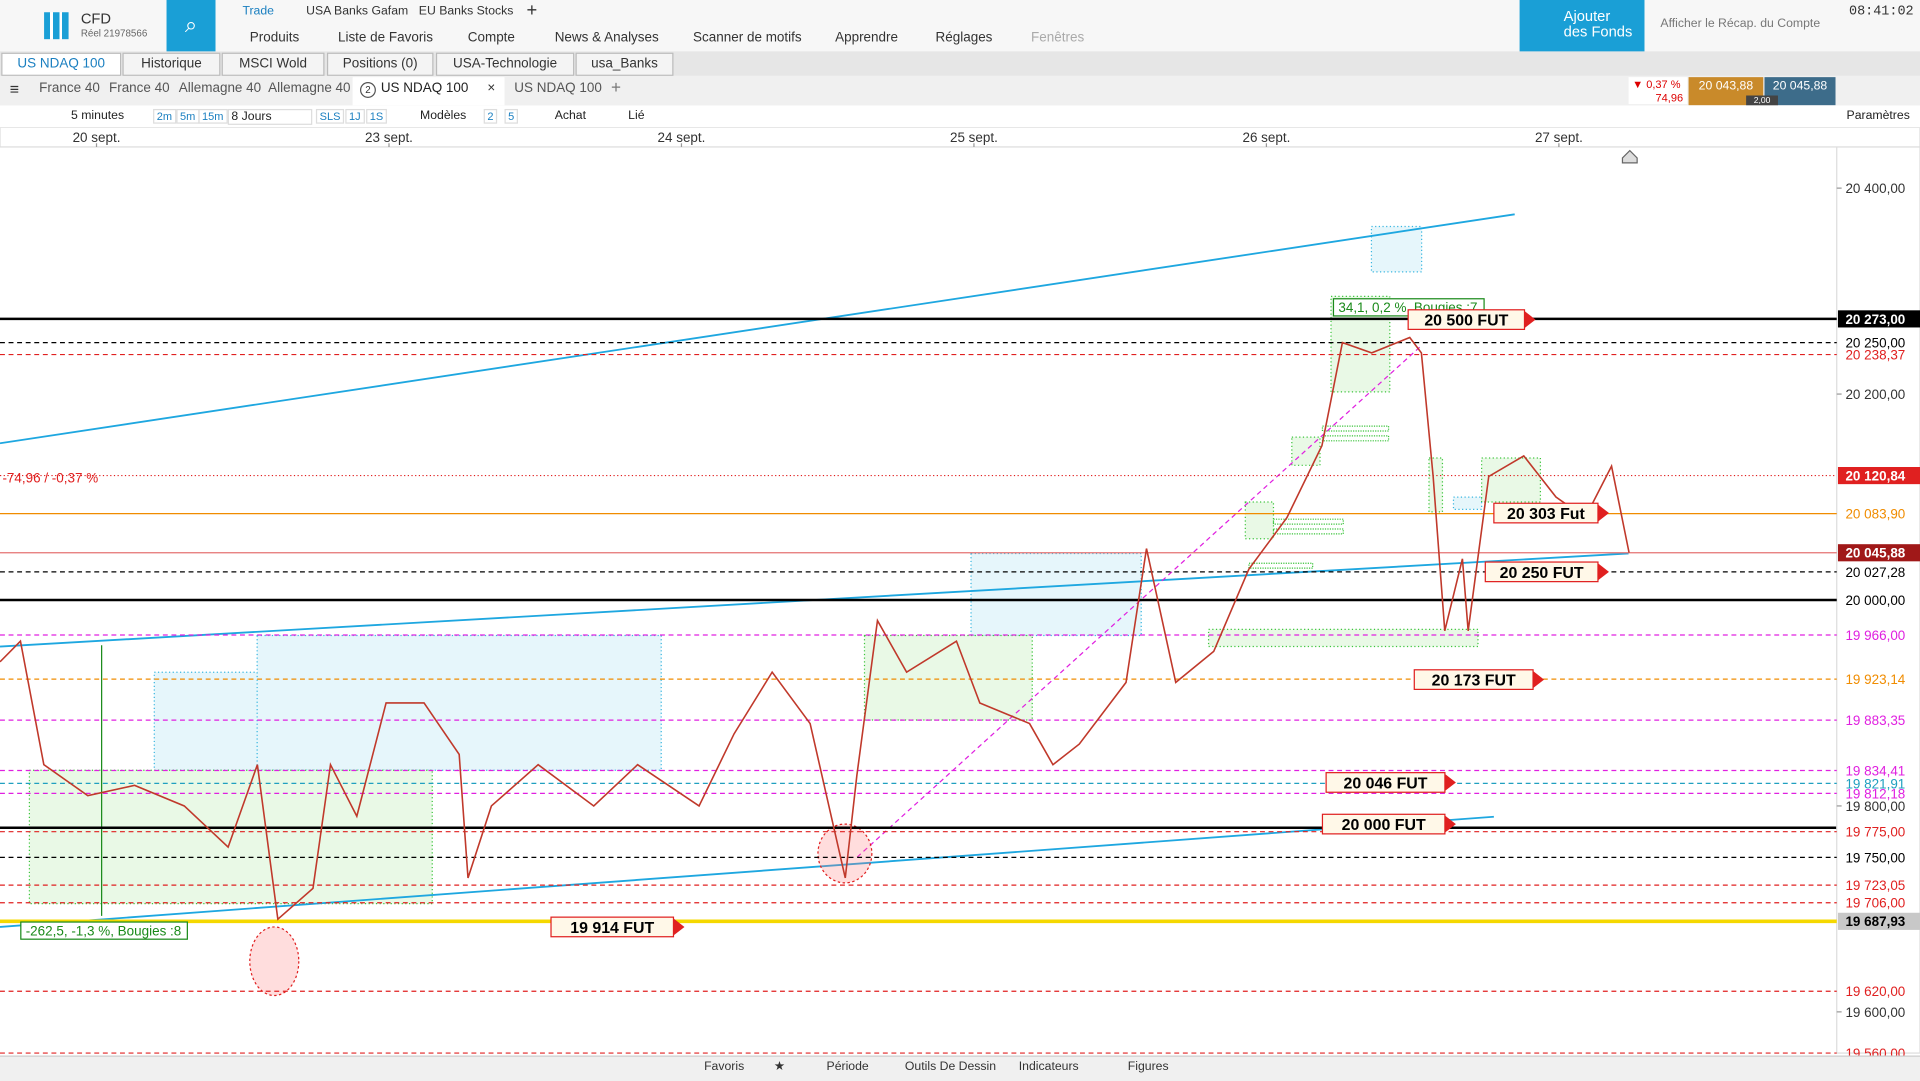 The image size is (1920, 1081). What do you see at coordinates (1875, 342) in the screenshot?
I see `level-label: 20 250,00` at bounding box center [1875, 342].